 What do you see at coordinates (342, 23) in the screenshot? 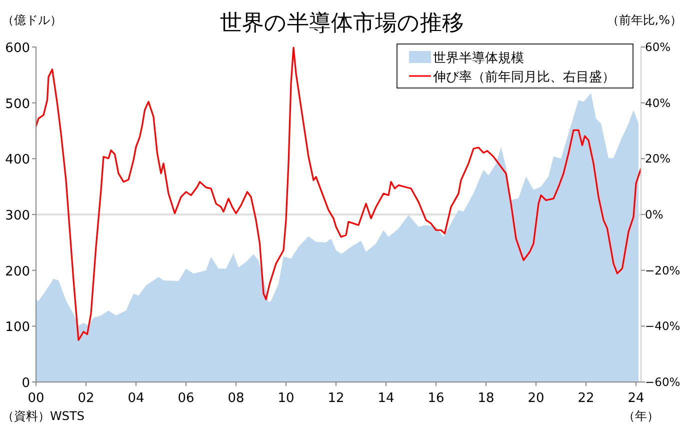
I see `chart-title: 世界の半導体市場の推移` at bounding box center [342, 23].